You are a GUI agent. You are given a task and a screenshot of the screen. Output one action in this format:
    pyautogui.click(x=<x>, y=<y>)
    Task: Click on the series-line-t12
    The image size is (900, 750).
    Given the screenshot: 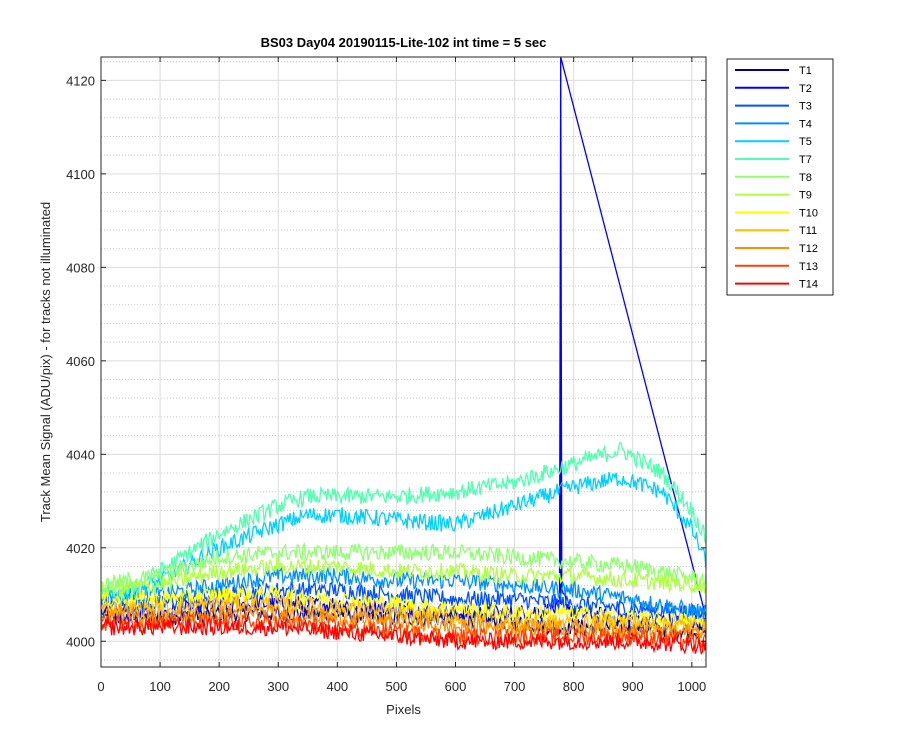 What is the action you would take?
    pyautogui.click(x=403, y=622)
    